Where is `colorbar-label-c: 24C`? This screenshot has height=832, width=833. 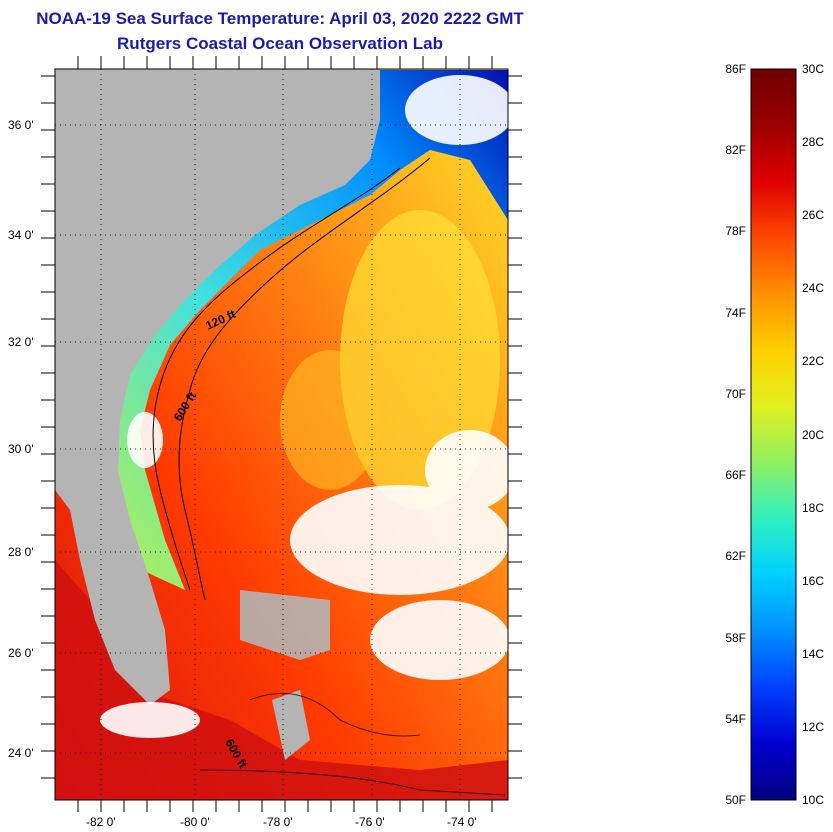 colorbar-label-c: 24C is located at coordinates (813, 288).